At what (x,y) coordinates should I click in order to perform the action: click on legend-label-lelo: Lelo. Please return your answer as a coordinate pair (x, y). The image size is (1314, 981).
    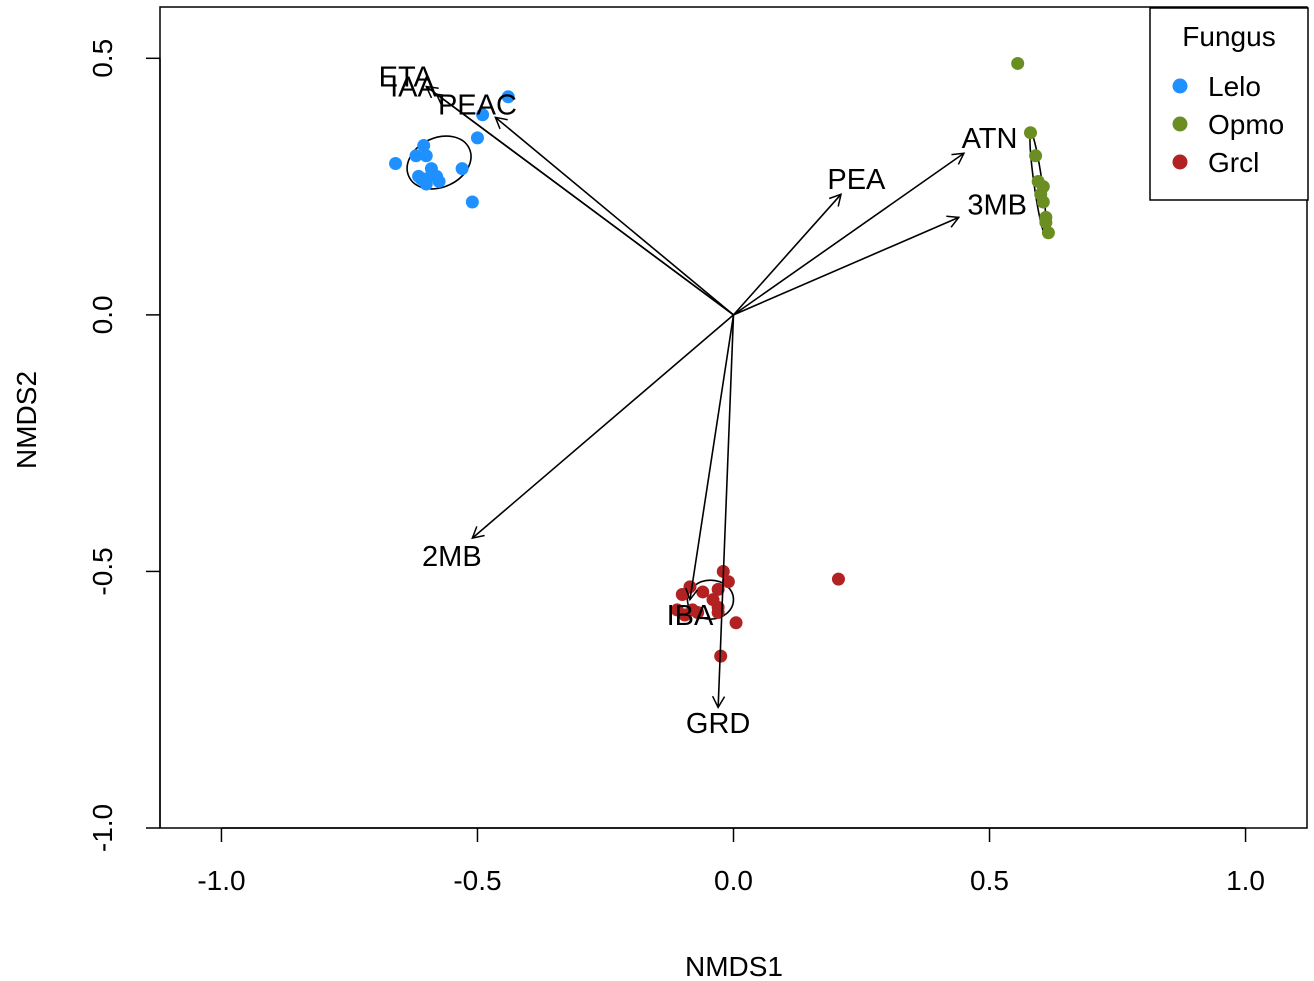
    Looking at the image, I should click on (1234, 86).